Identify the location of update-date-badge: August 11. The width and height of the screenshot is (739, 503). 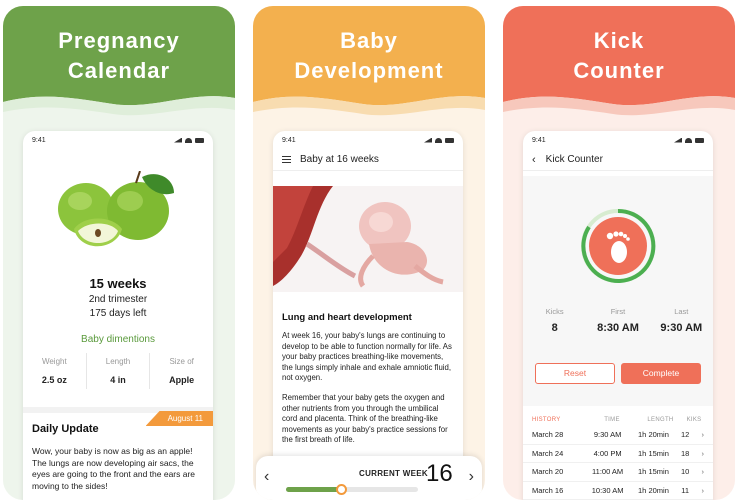
(179, 418).